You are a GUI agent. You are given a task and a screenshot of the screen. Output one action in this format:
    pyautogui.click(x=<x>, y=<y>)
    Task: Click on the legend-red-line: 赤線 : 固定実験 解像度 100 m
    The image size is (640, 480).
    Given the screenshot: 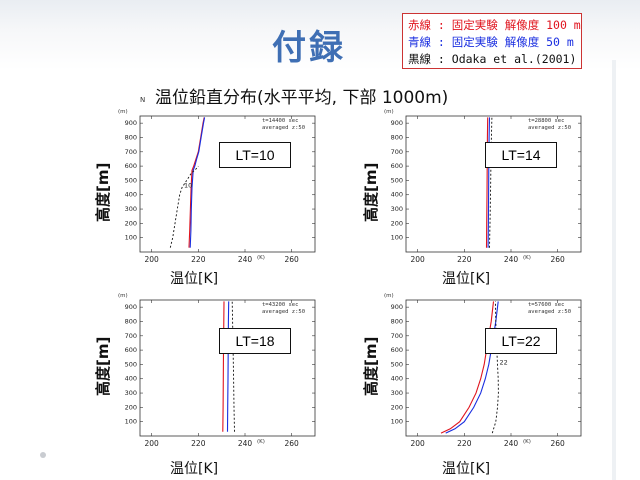 What is the action you would take?
    pyautogui.click(x=494, y=25)
    